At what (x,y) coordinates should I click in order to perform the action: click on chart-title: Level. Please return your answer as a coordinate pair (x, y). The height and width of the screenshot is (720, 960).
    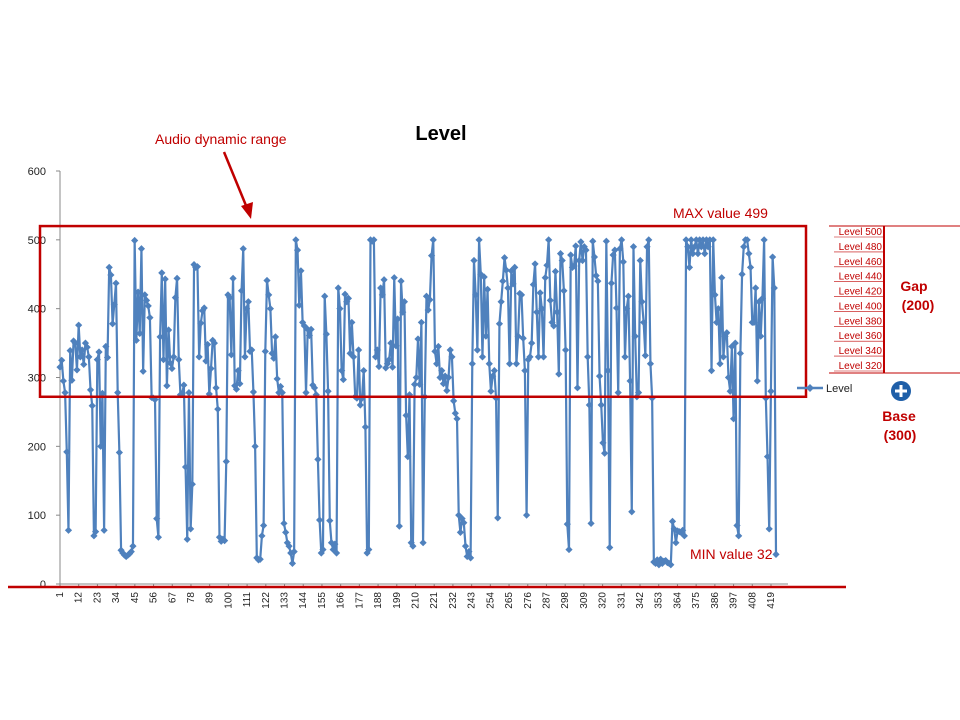
    Looking at the image, I should click on (440, 134).